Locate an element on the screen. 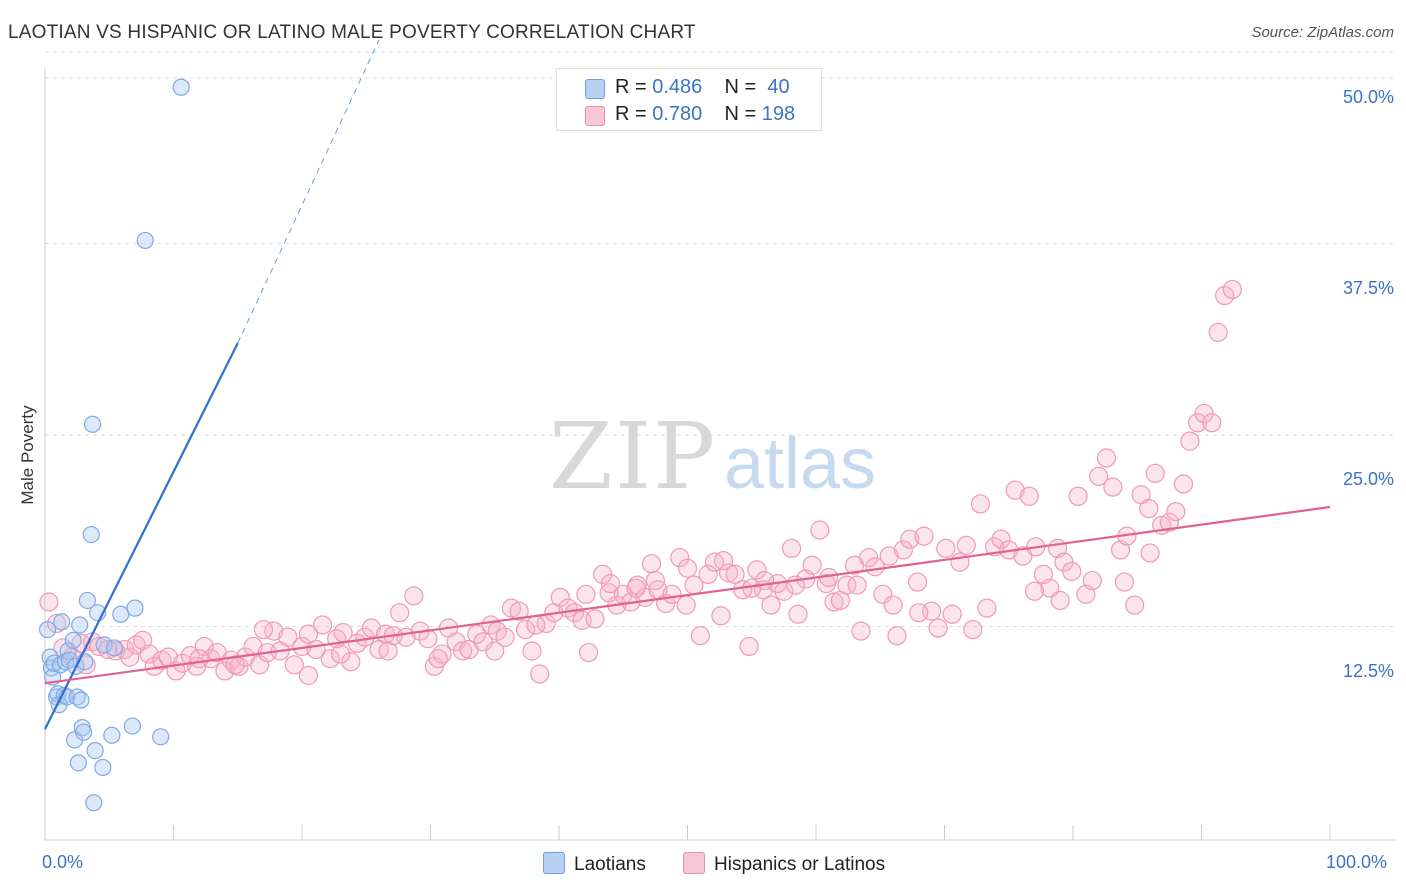  bottom-legend-swatch-laotians is located at coordinates (554, 863).